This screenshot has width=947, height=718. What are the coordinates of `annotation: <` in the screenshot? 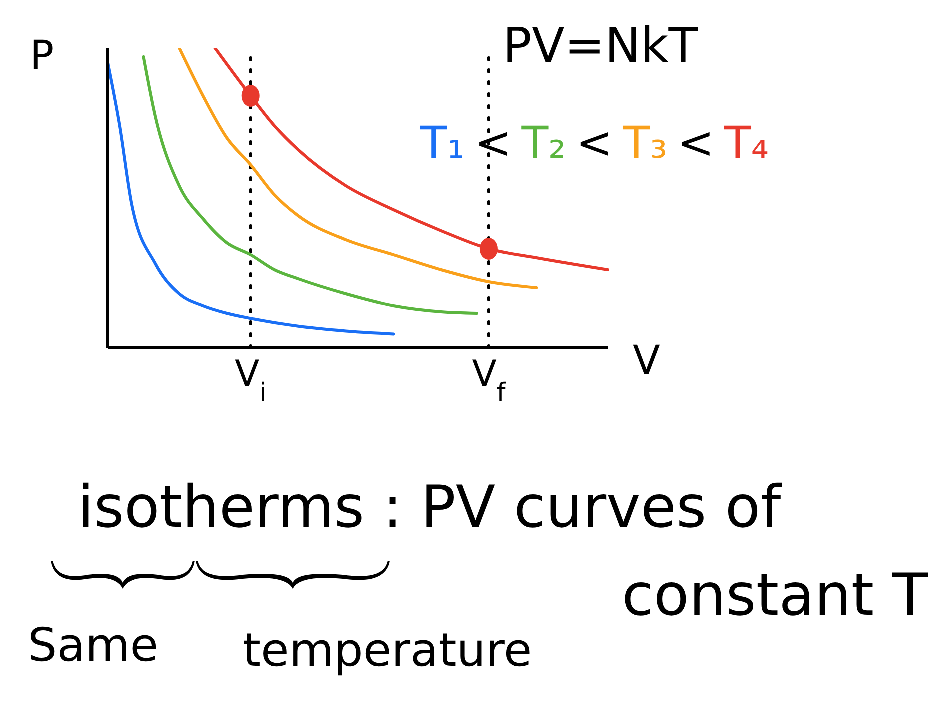 It's located at (493, 143).